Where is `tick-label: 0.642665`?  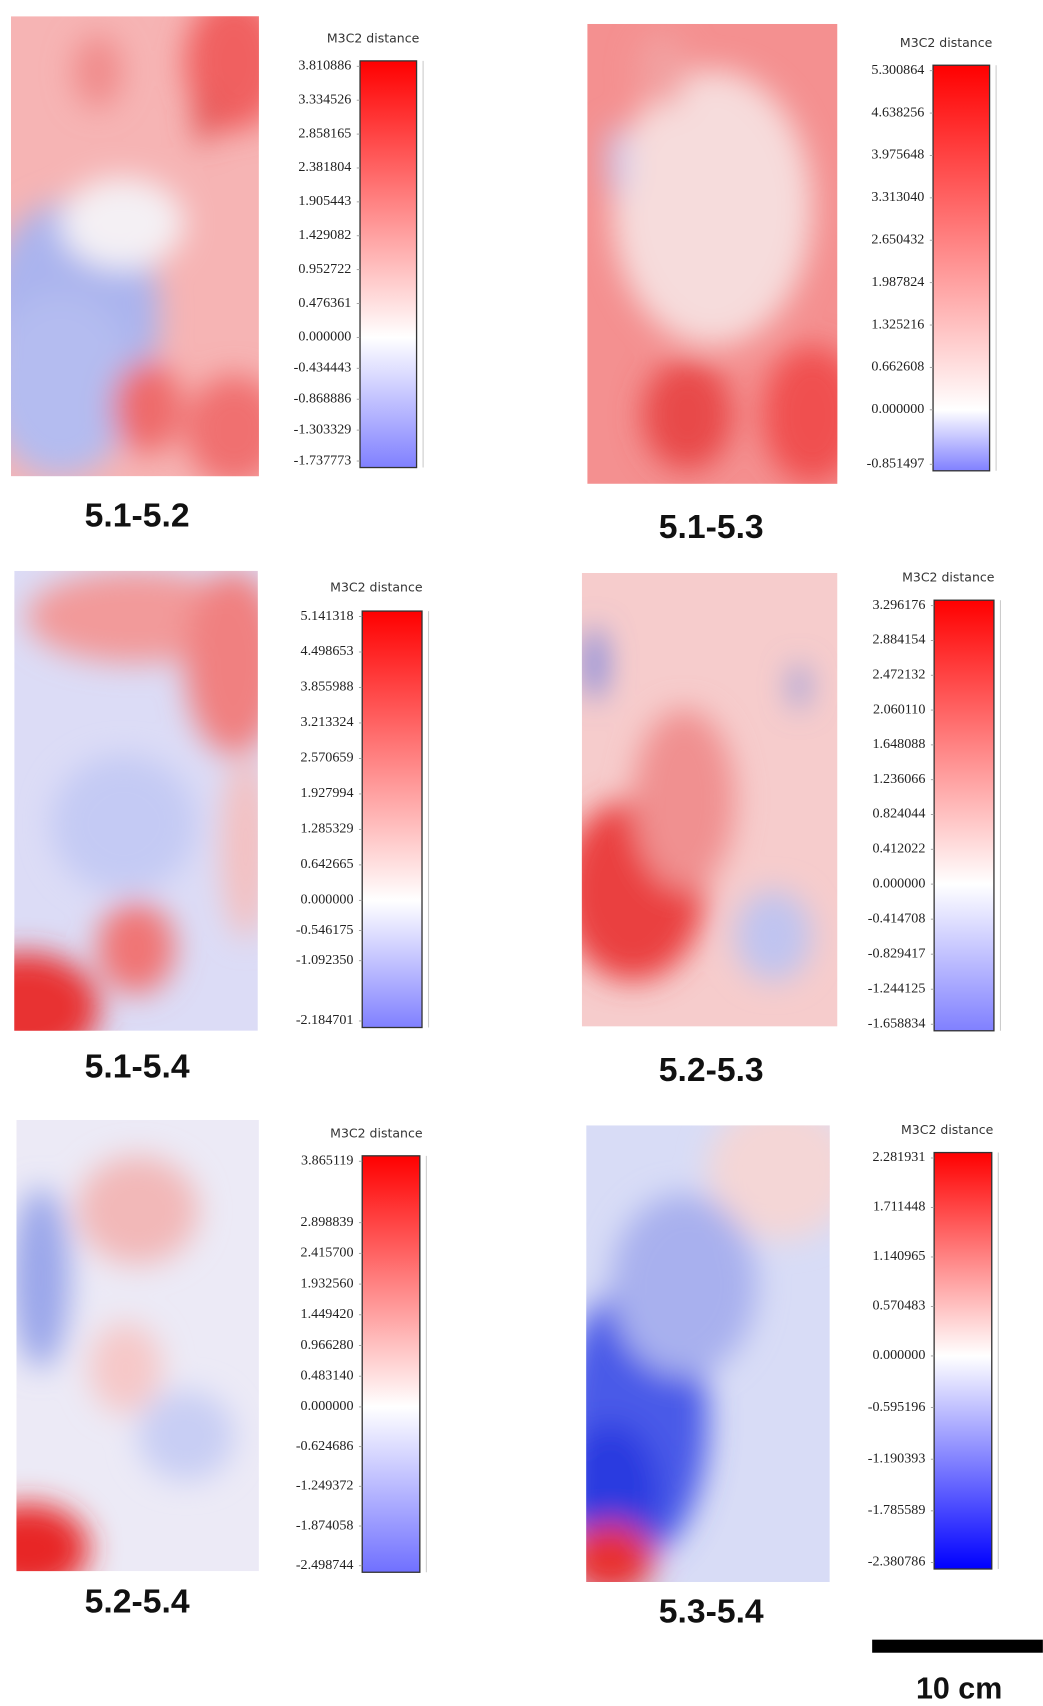
tick-label: 0.642665 is located at coordinates (327, 864).